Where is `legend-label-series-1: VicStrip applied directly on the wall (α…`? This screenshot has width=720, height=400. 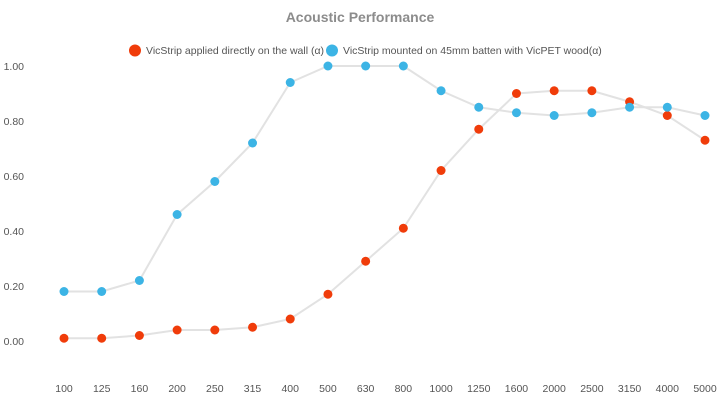 legend-label-series-1: VicStrip applied directly on the wall (α… is located at coordinates (235, 51).